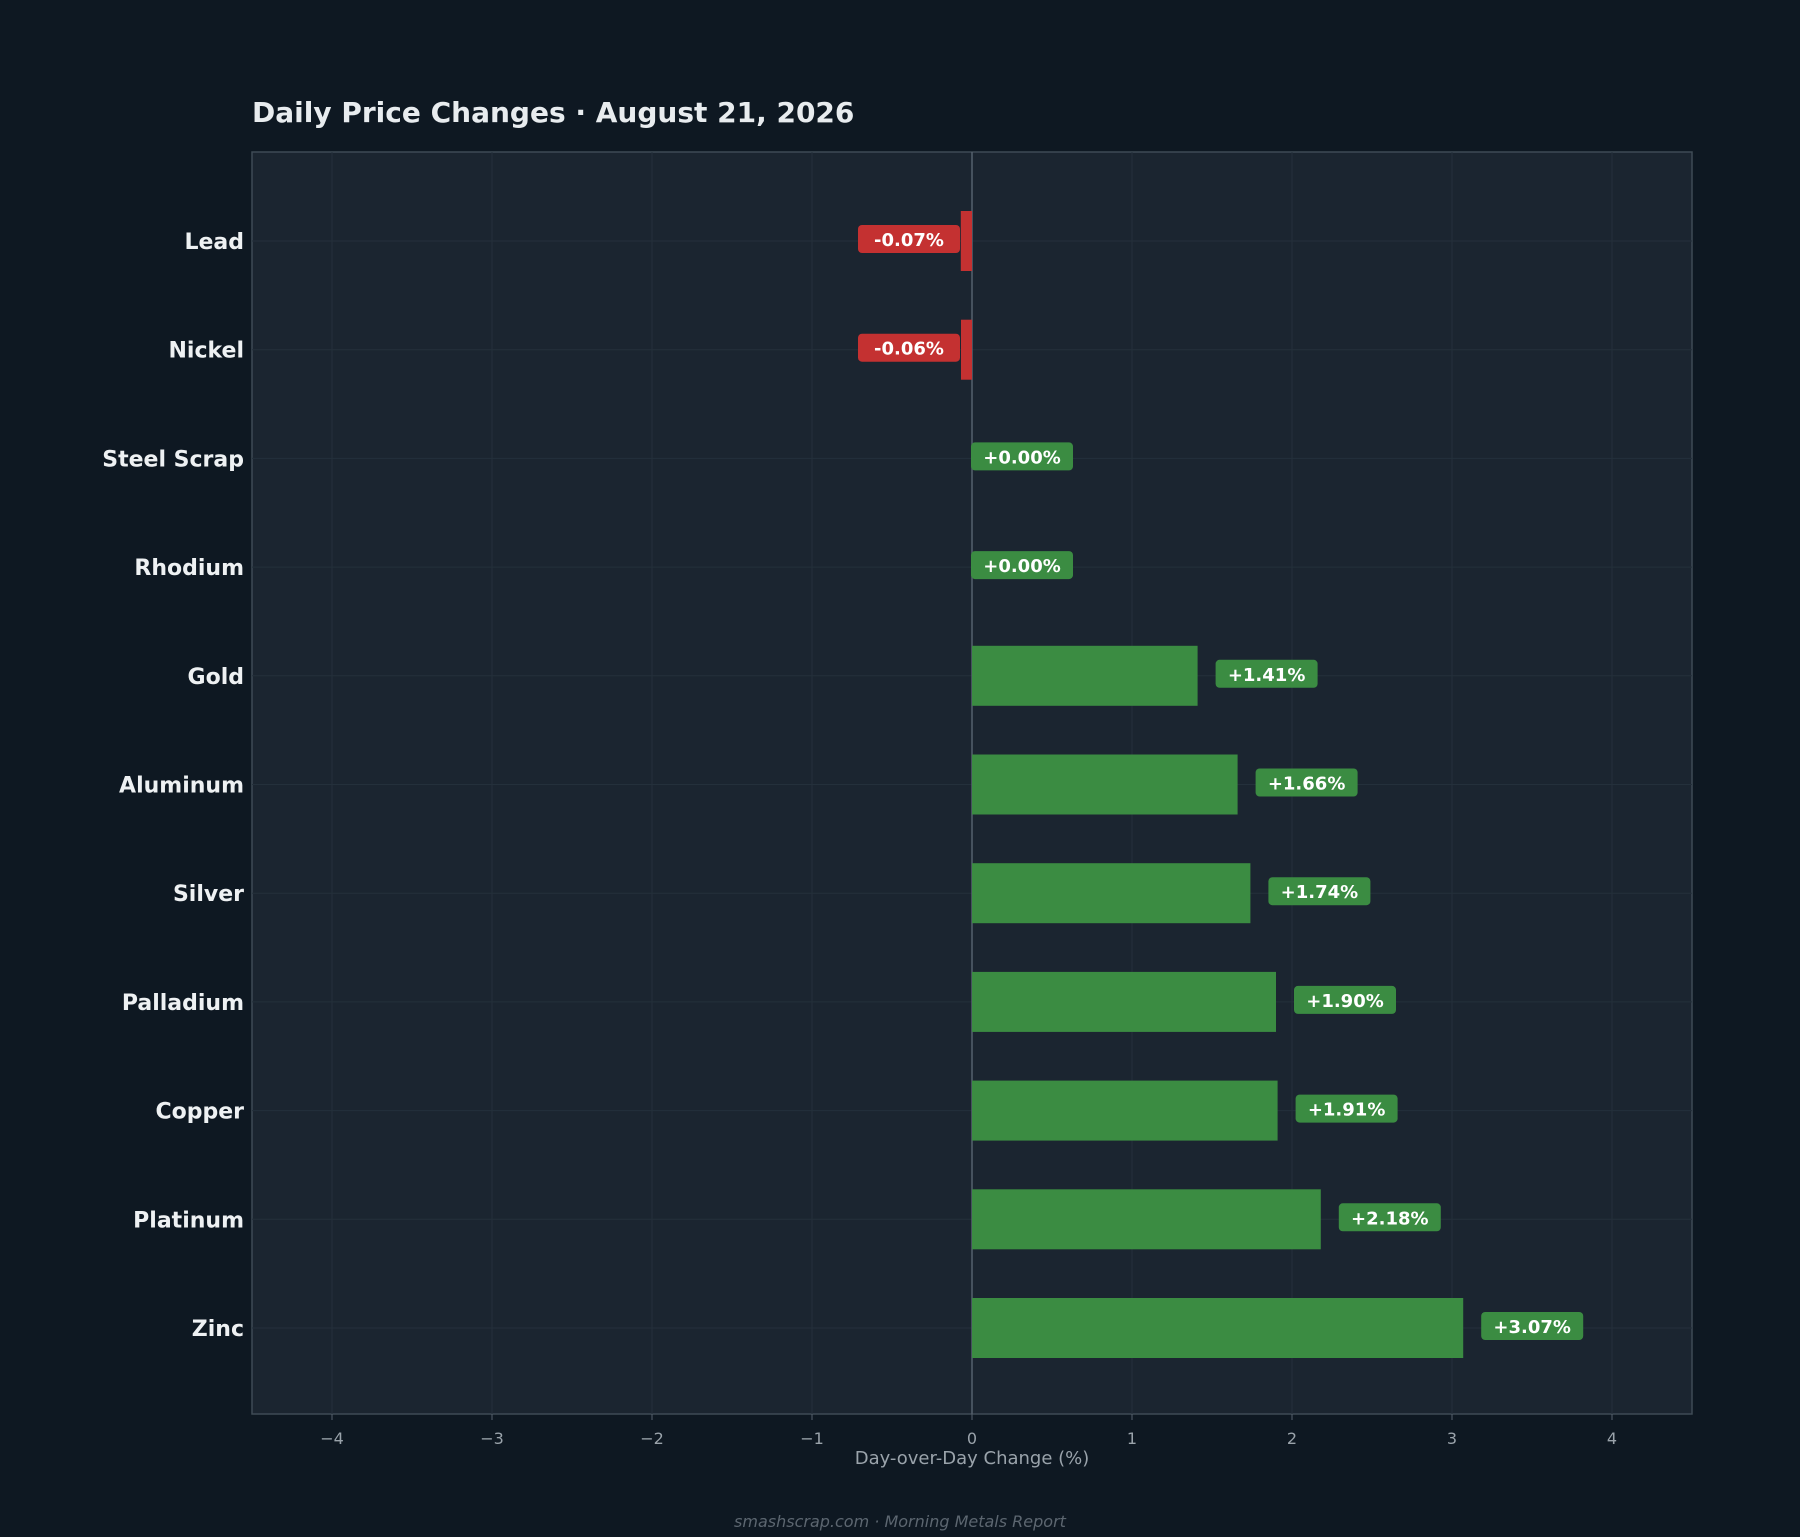 The height and width of the screenshot is (1537, 1800). I want to click on category-label: Steel Scrap, so click(173, 459).